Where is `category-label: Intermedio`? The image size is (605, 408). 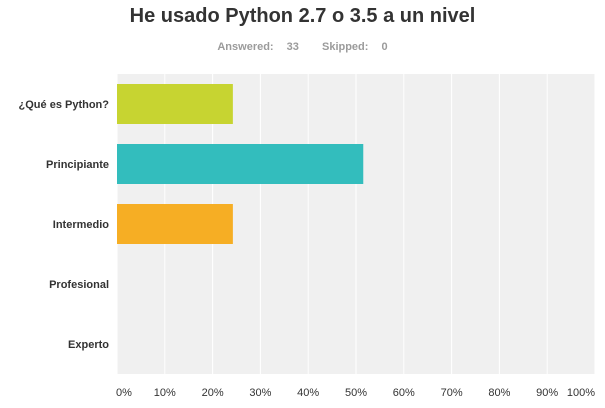
category-label: Intermedio is located at coordinates (81, 225).